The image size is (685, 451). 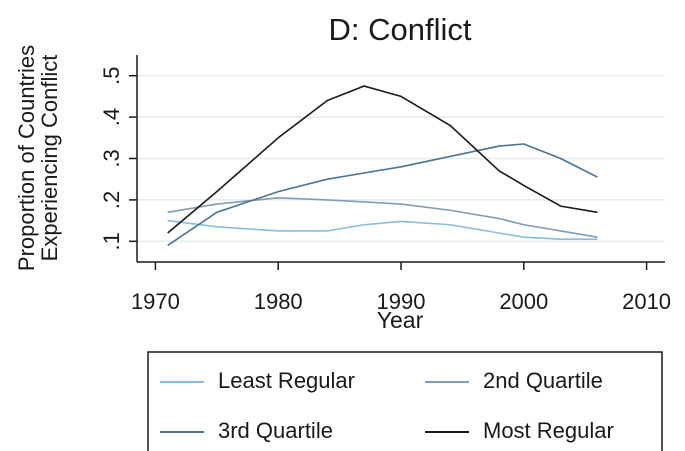 I want to click on y-tick-label: .3, so click(x=111, y=158).